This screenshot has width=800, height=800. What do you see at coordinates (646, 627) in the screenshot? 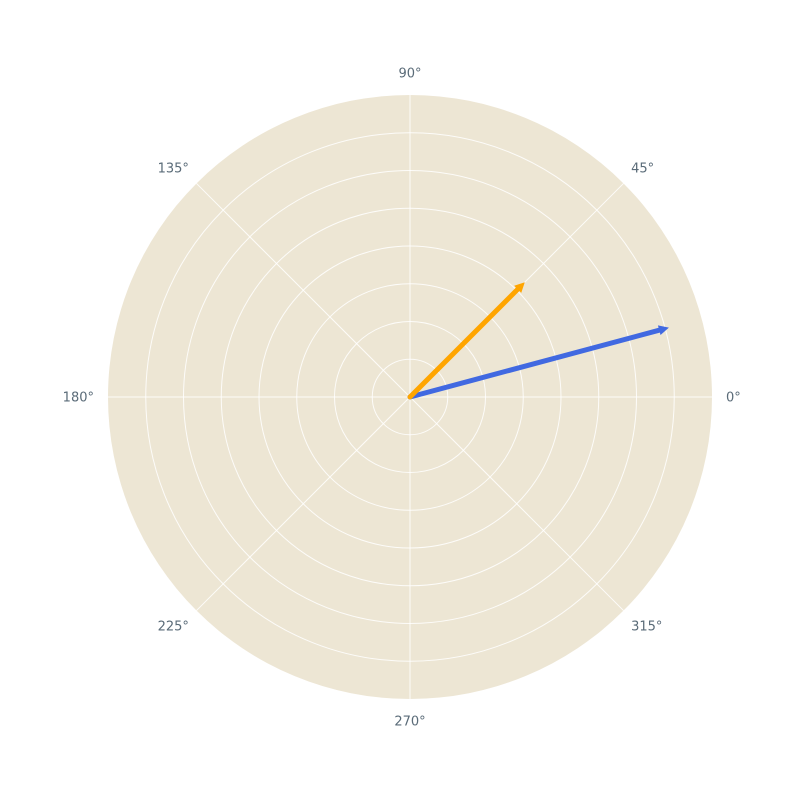
I see `angular-tick-label: 315°` at bounding box center [646, 627].